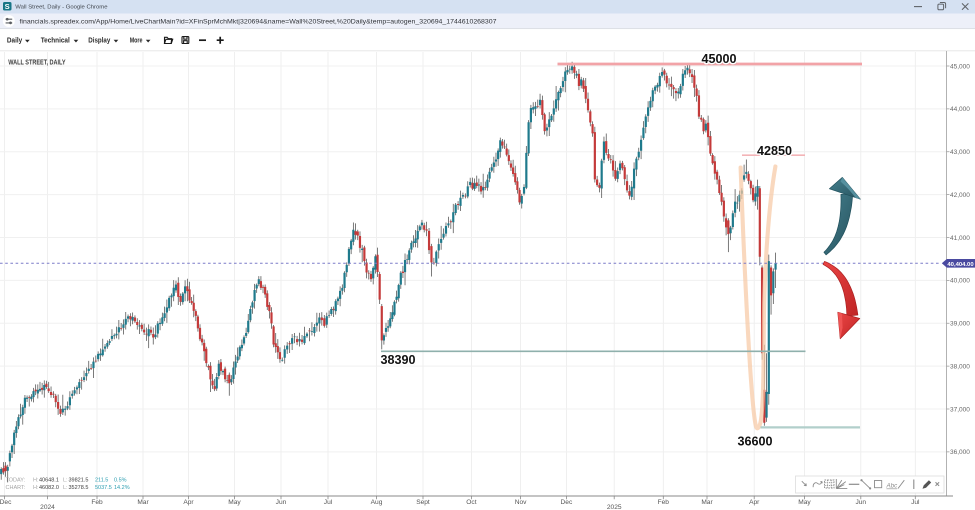 Image resolution: width=975 pixels, height=510 pixels. Describe the element at coordinates (55, 41) in the screenshot. I see `svg-text: Technical` at that location.